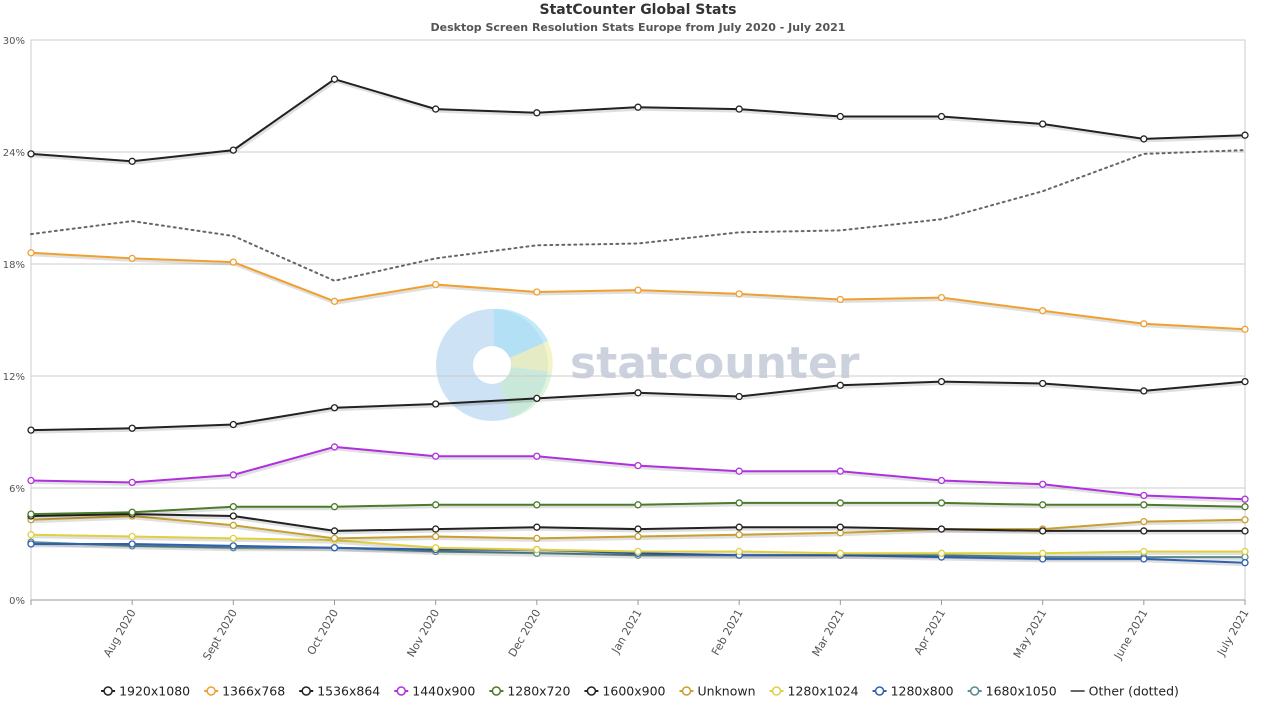 This screenshot has width=1280, height=720. I want to click on x-tick-label: Apr 2021, so click(930, 632).